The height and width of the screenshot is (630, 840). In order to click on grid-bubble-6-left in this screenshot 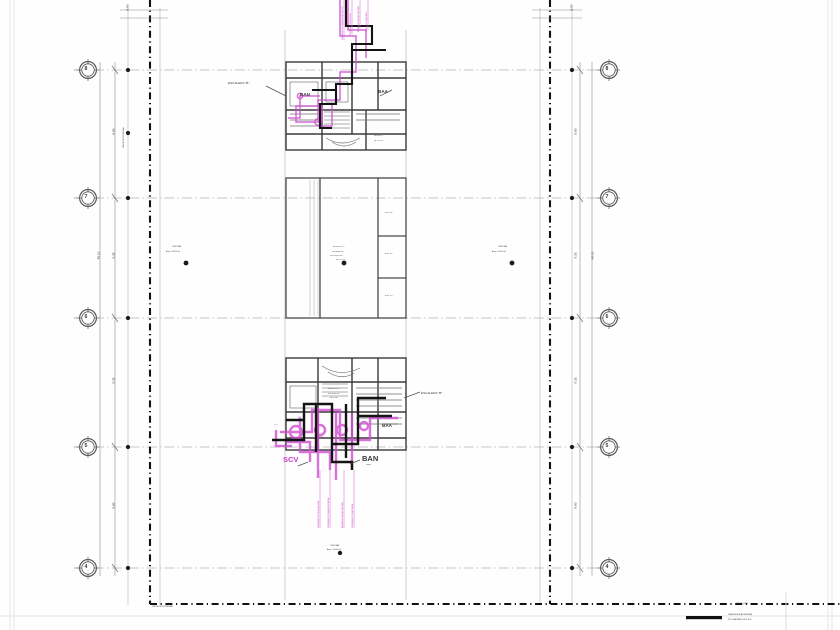, I will do `click(86, 318)`.